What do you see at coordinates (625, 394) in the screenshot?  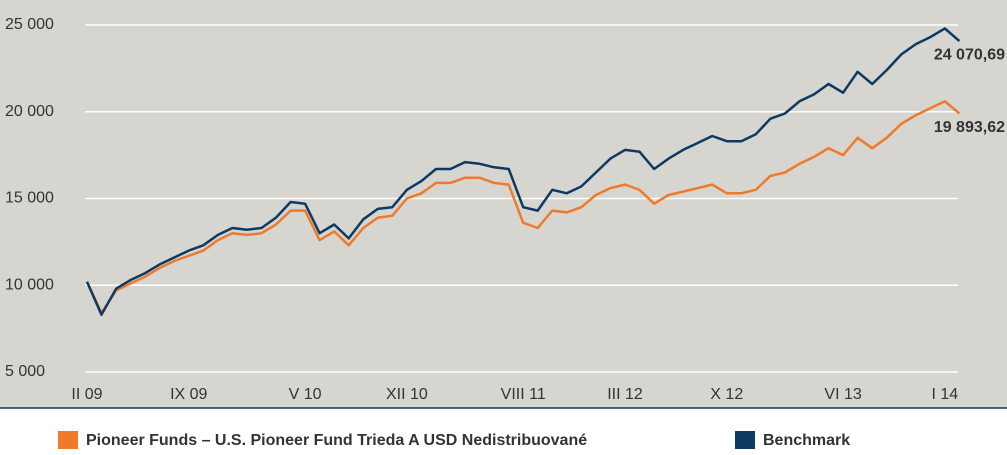 I see `x-tick-label: III 12` at bounding box center [625, 394].